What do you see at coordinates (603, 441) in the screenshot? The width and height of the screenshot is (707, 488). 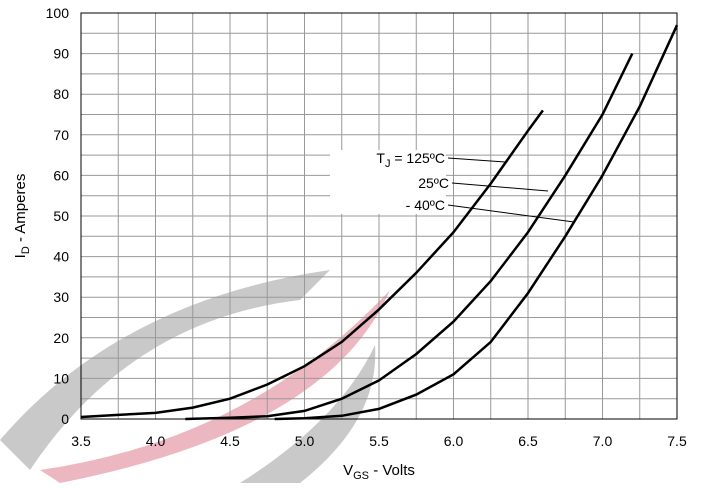 I see `x-tick-label: 7.0` at bounding box center [603, 441].